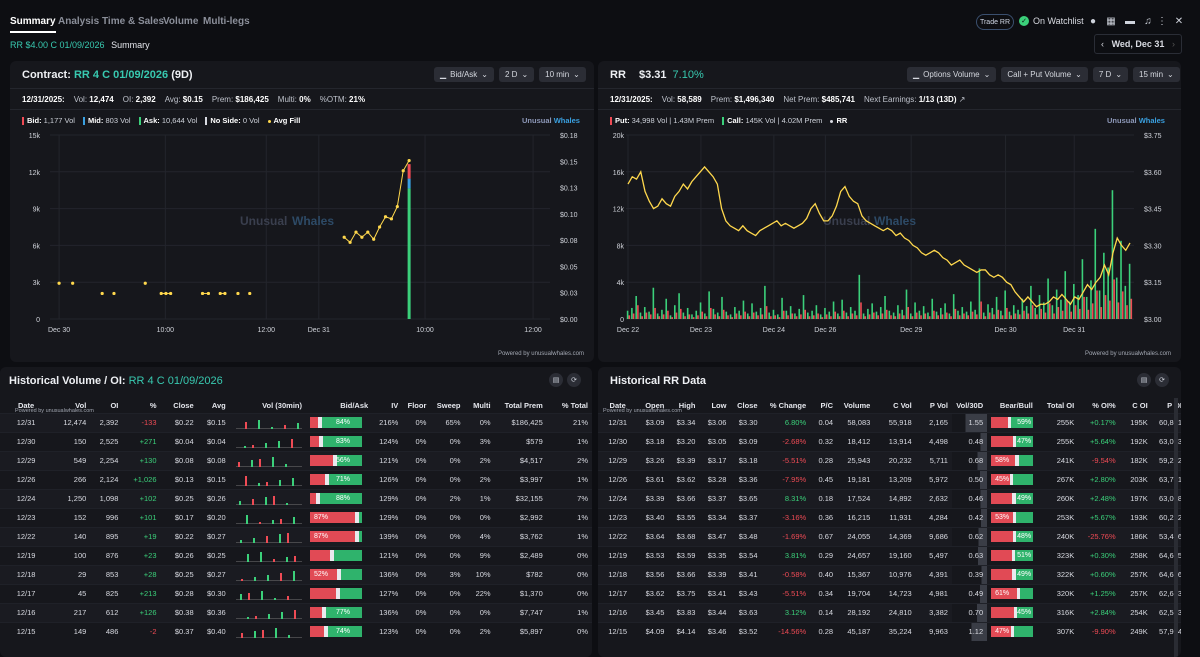  I want to click on legend-item: Mid: 803 Vol, so click(106, 121).